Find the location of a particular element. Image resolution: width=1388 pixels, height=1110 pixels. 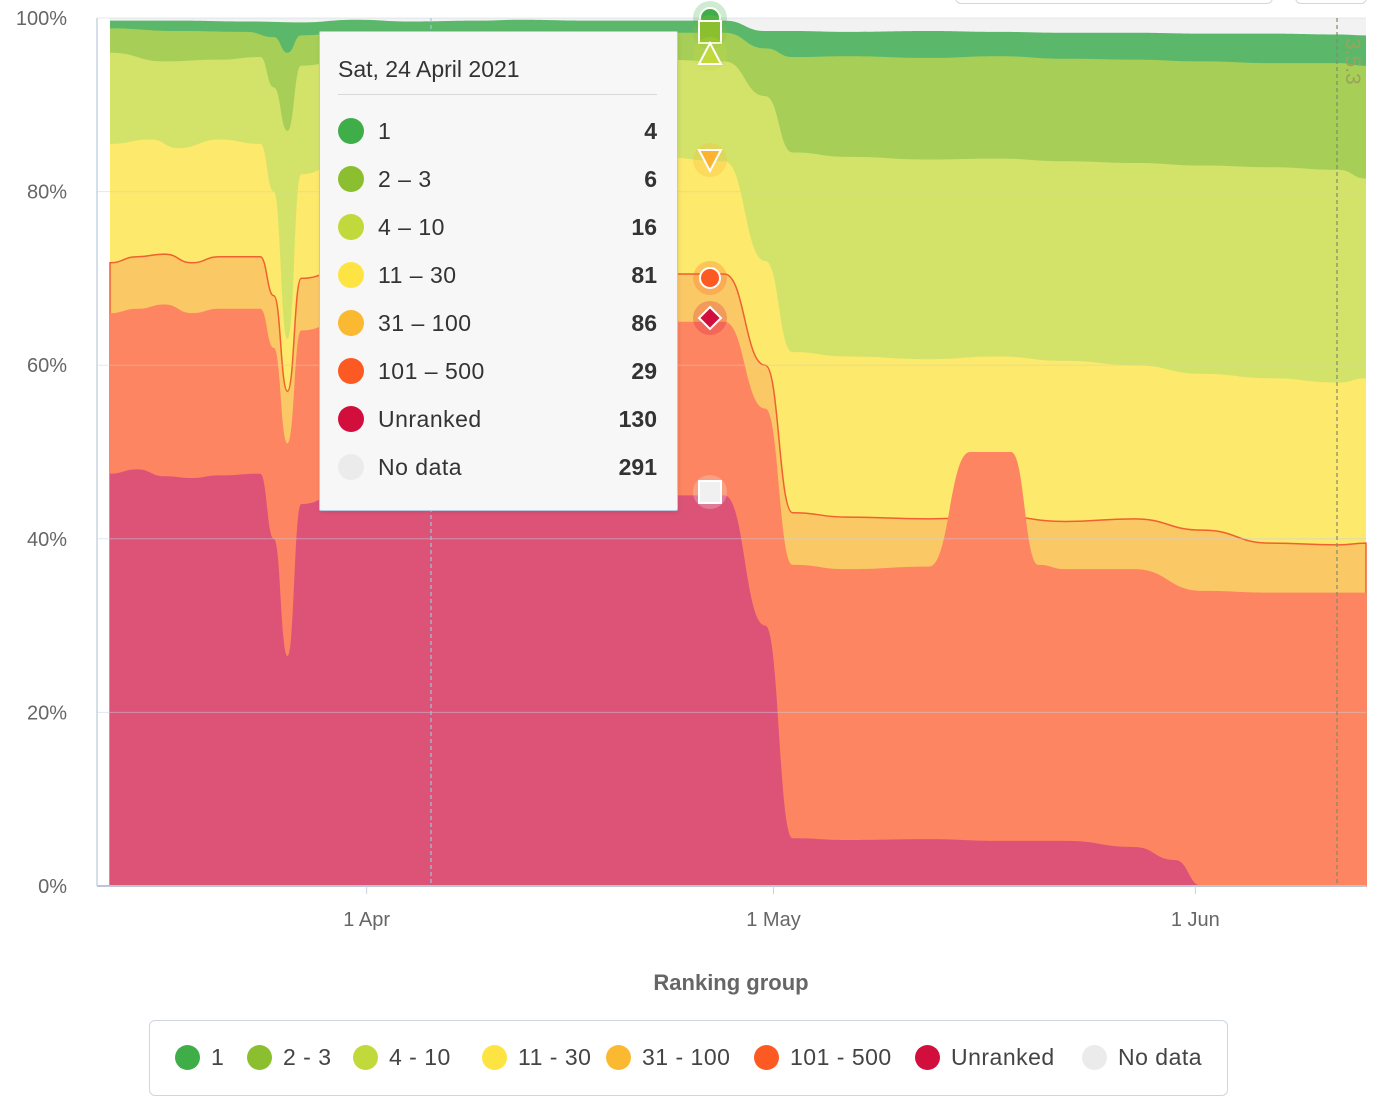

tooltip-row: 11 – 30 81 is located at coordinates (497, 278).